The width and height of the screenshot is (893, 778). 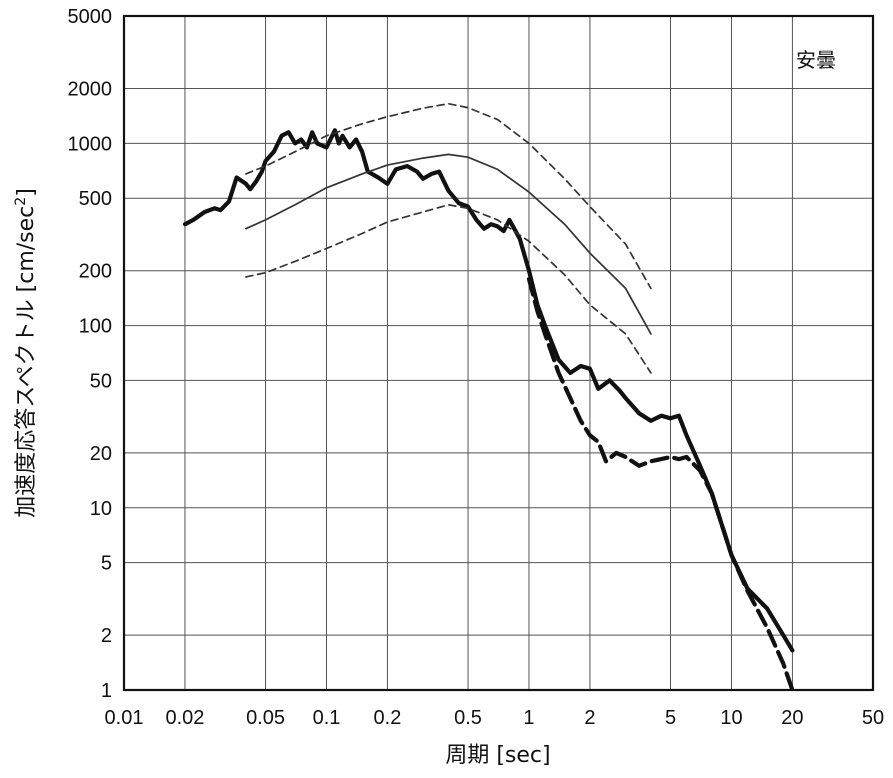 I want to click on y-tick-label: 1000, so click(x=90, y=144).